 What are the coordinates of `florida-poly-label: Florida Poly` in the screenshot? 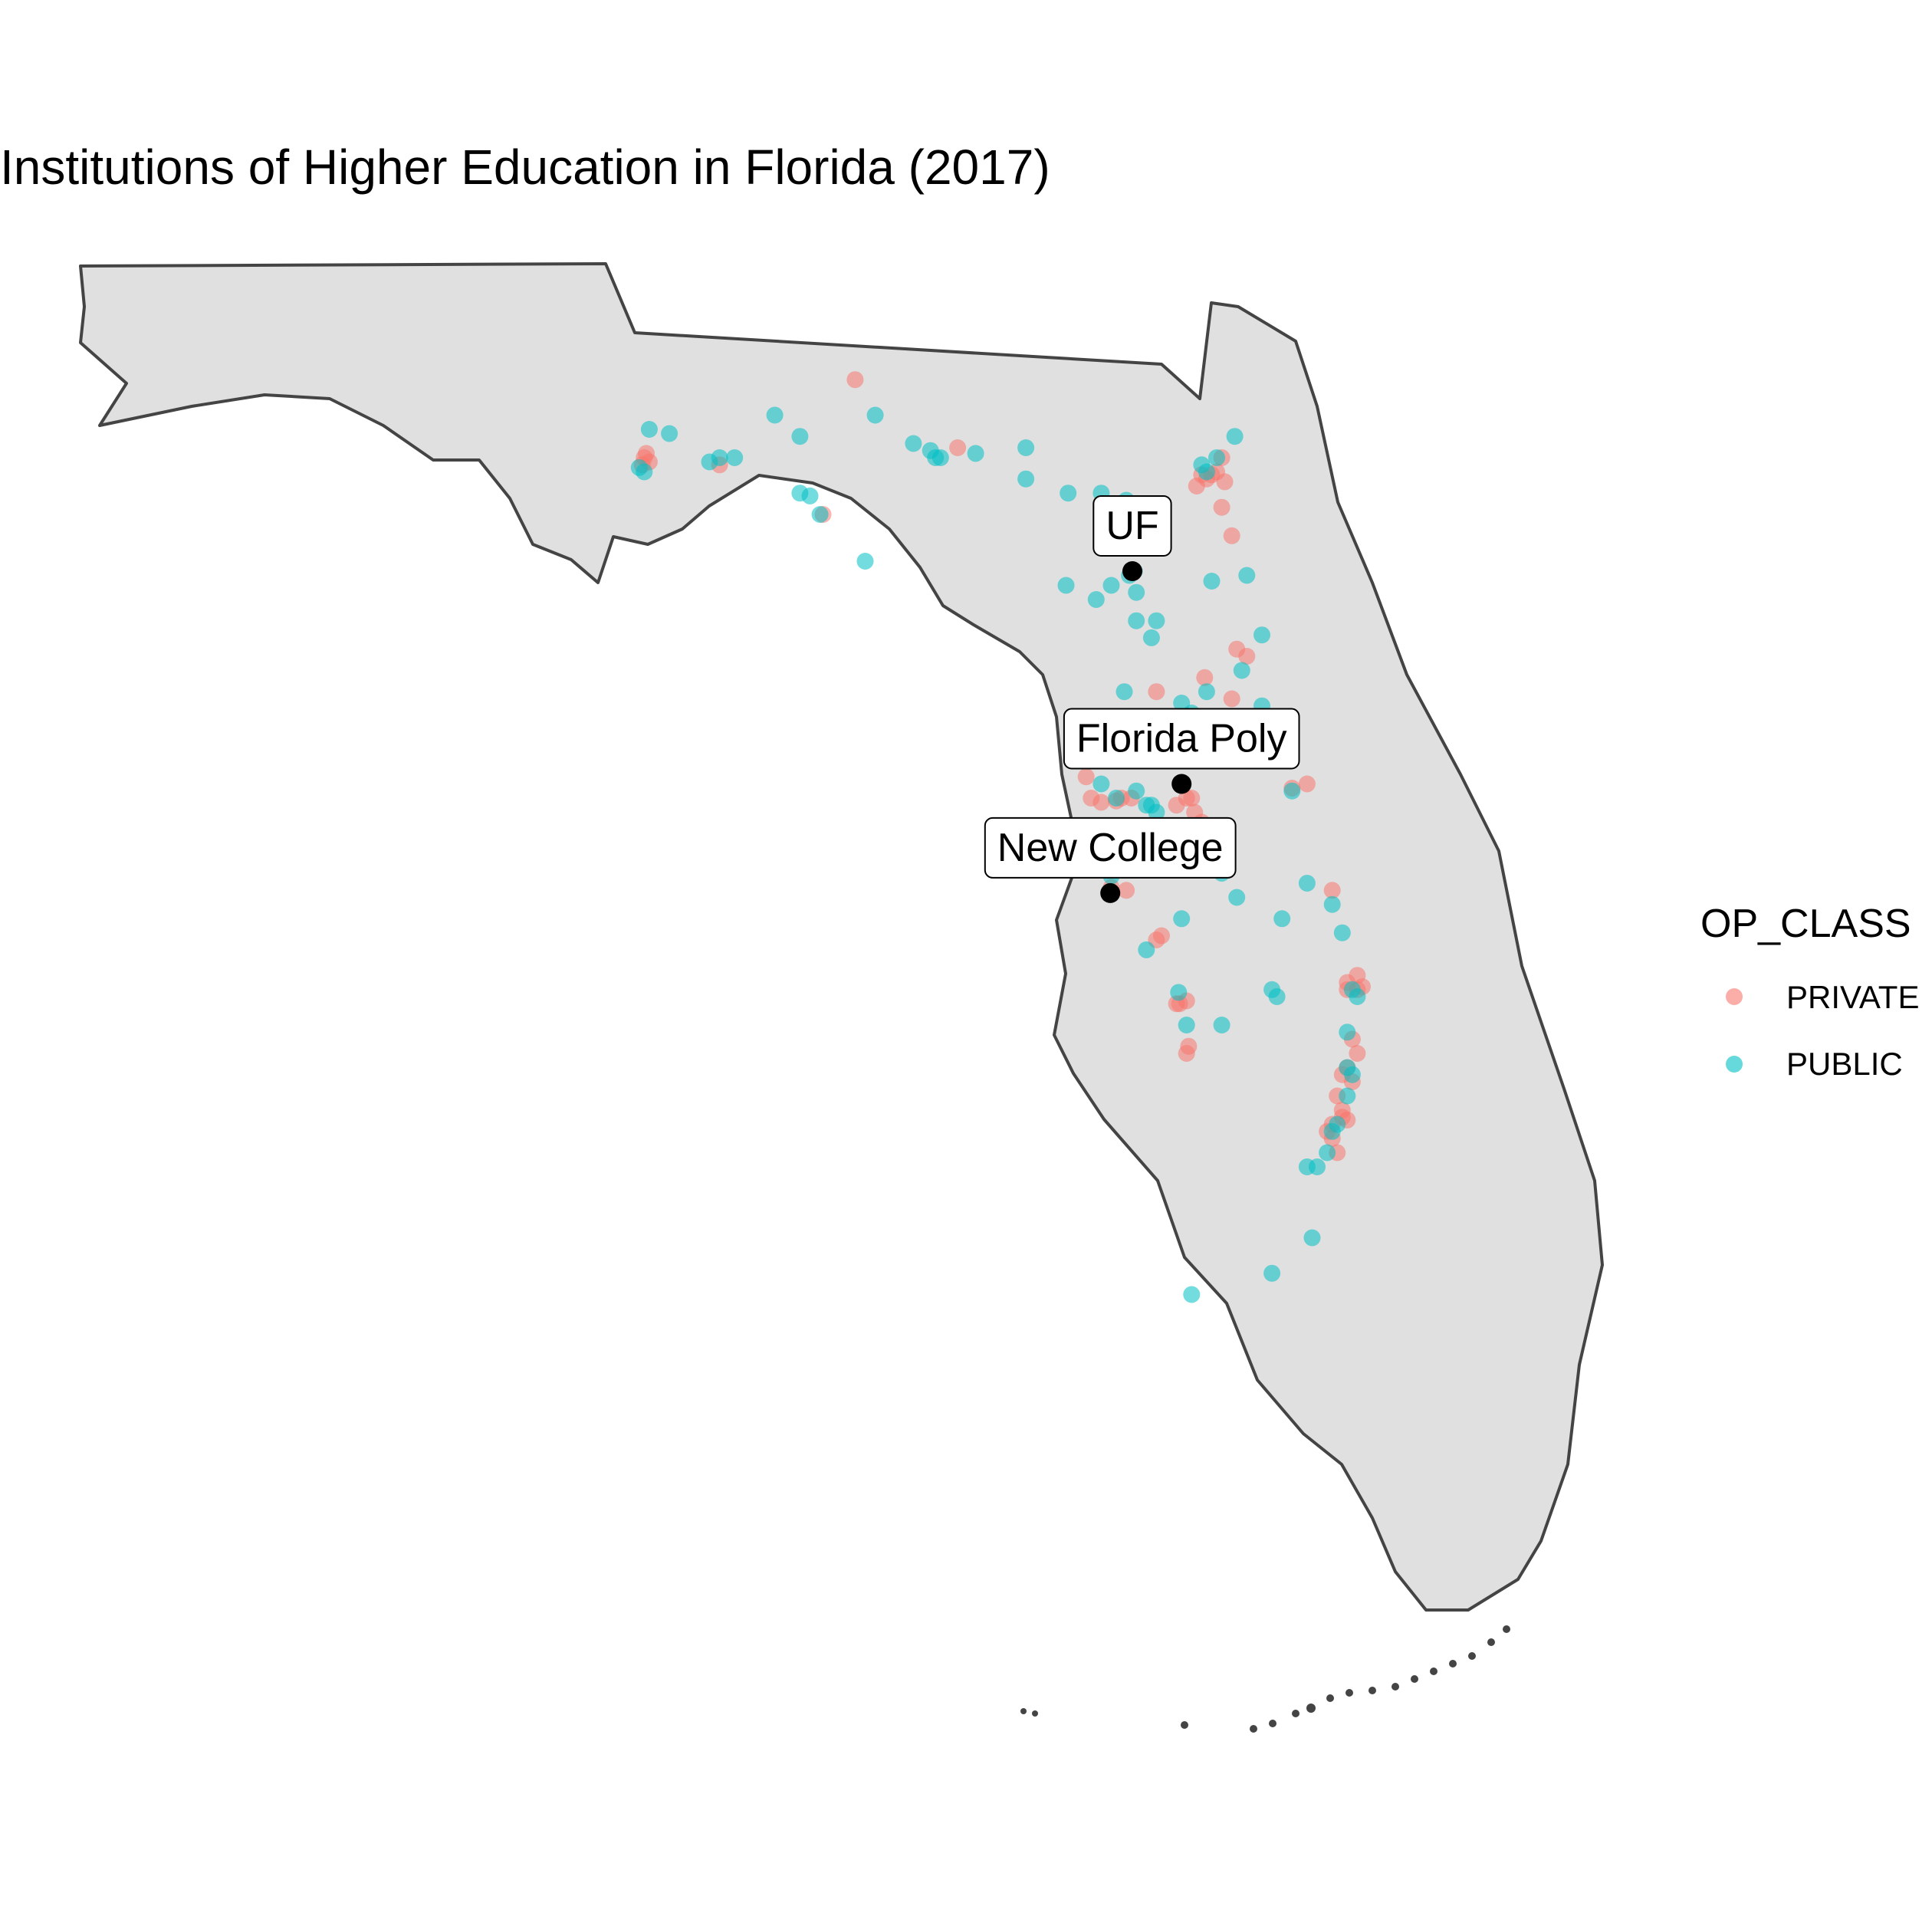 It's located at (1182, 739).